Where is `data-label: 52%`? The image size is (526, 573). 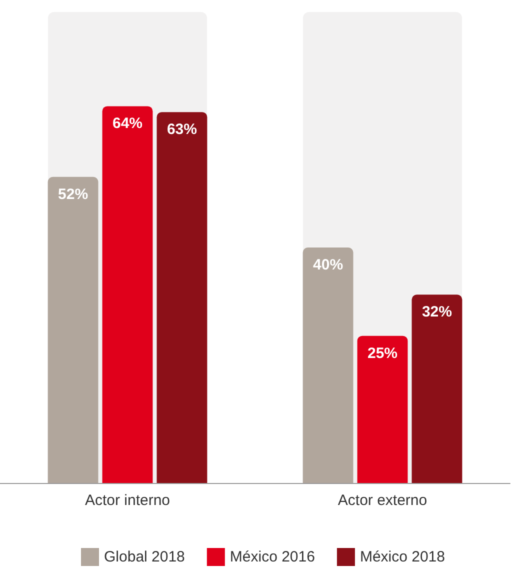 data-label: 52% is located at coordinates (73, 194).